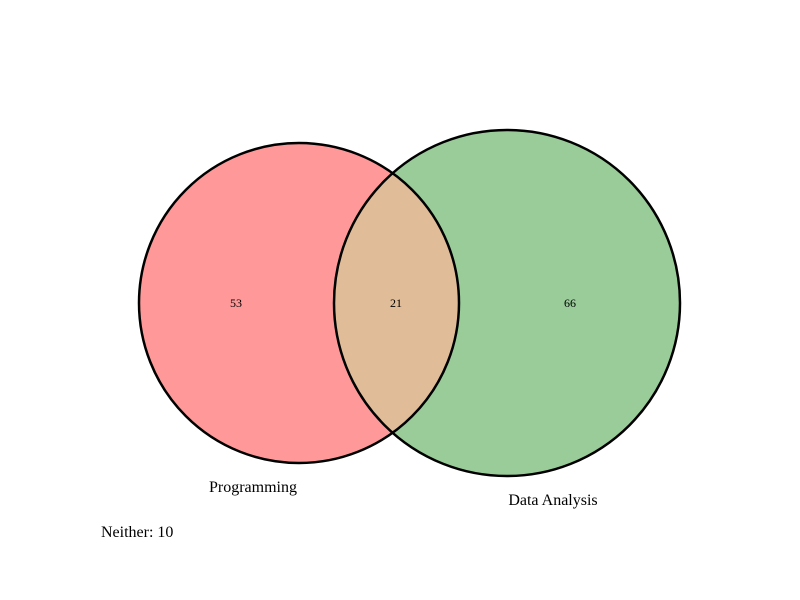 This screenshot has height=600, width=800. I want to click on intersection-count: 21, so click(396, 303).